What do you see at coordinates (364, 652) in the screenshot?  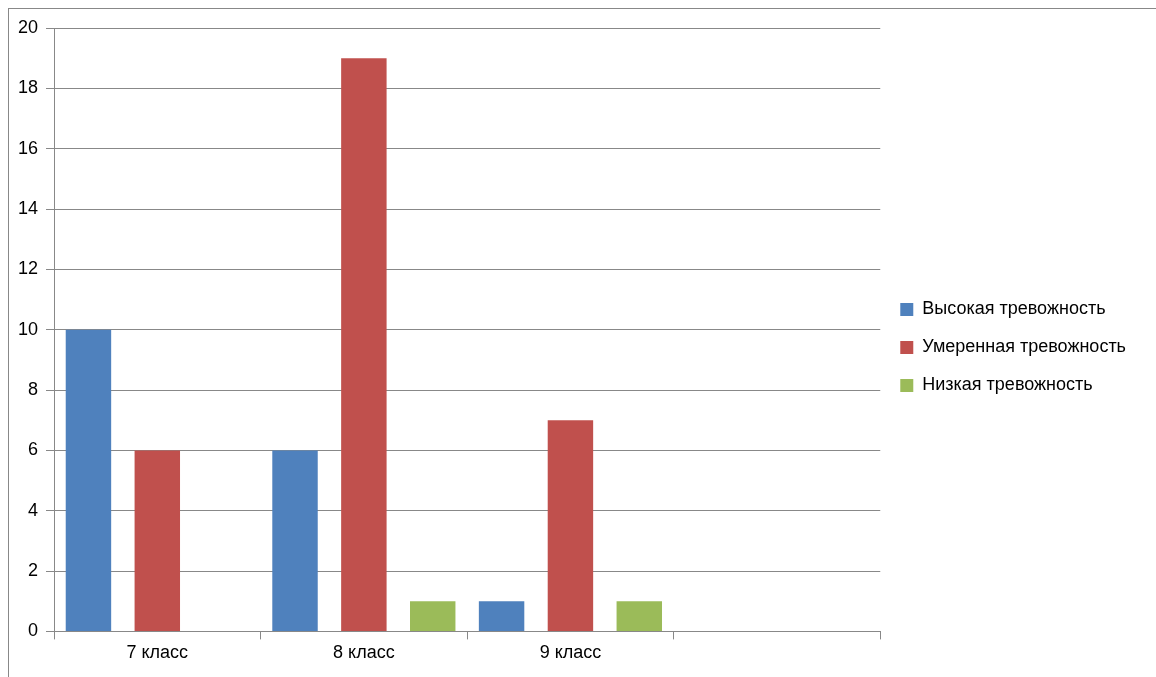 I see `x-tick-label: 8 класс` at bounding box center [364, 652].